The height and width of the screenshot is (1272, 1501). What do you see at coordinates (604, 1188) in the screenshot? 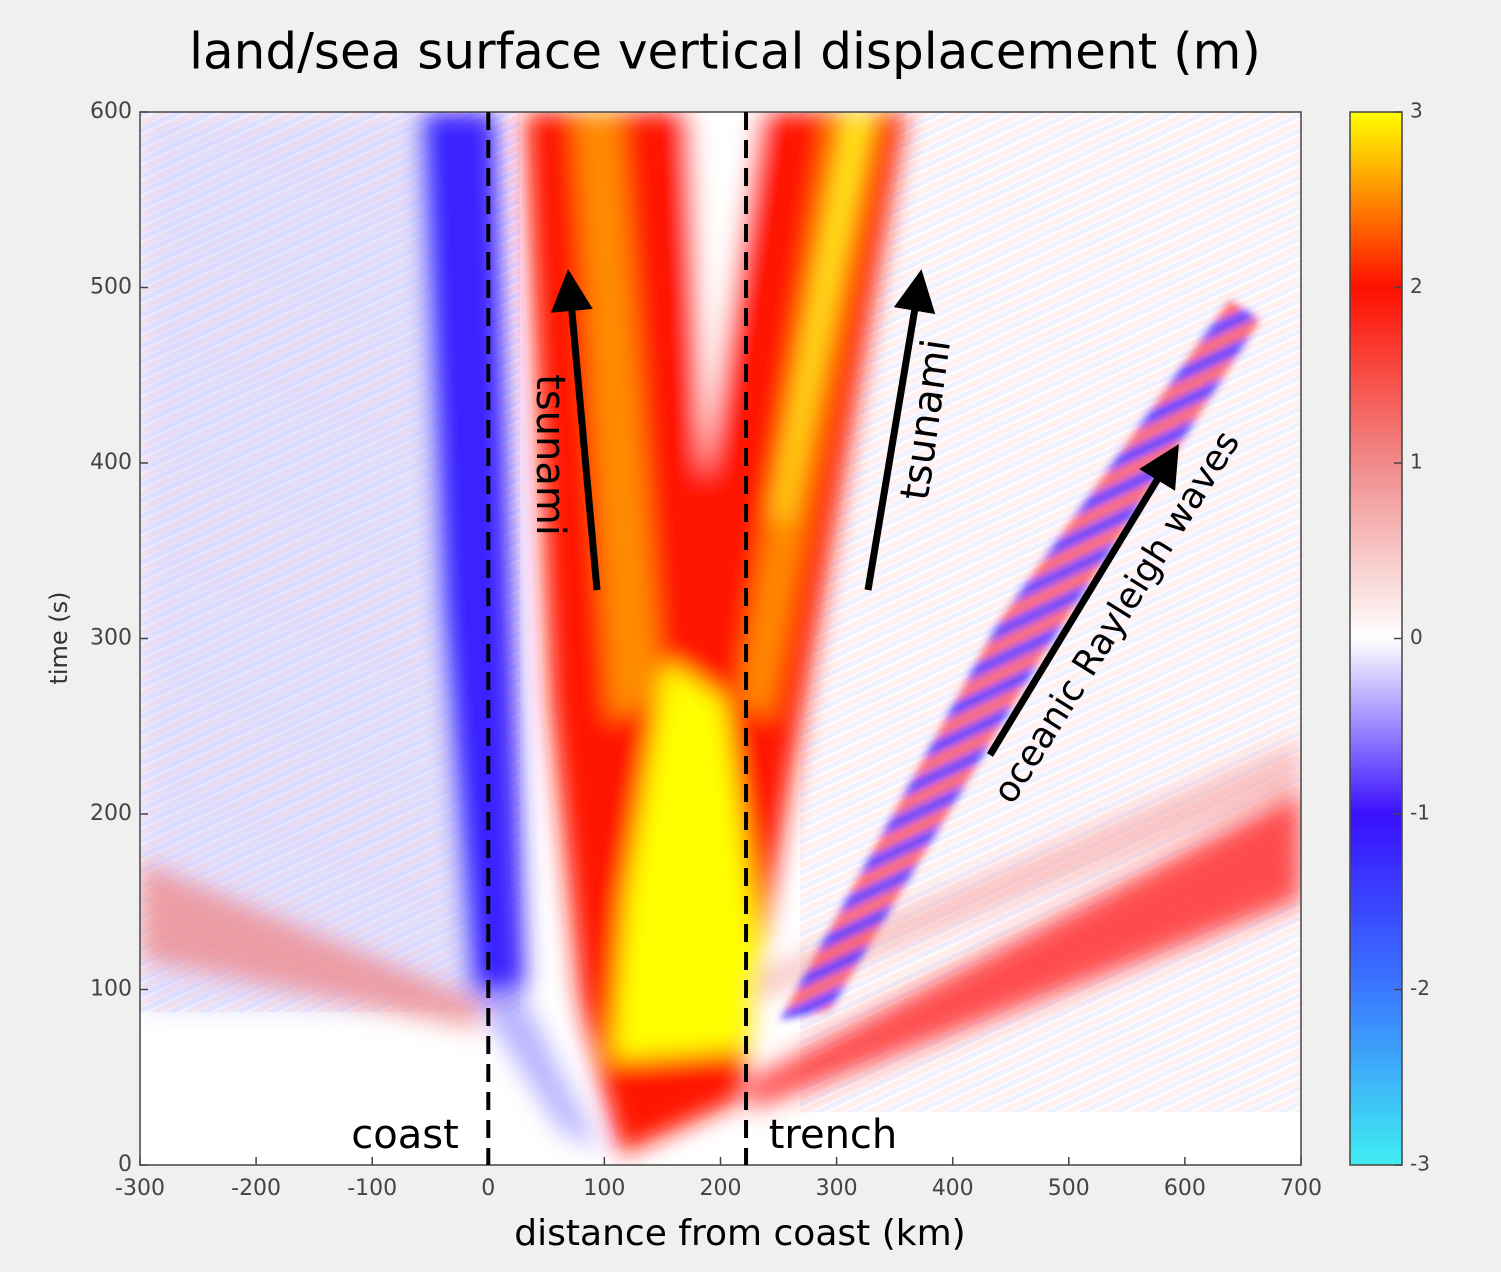
I see `x-tick-label: 100` at bounding box center [604, 1188].